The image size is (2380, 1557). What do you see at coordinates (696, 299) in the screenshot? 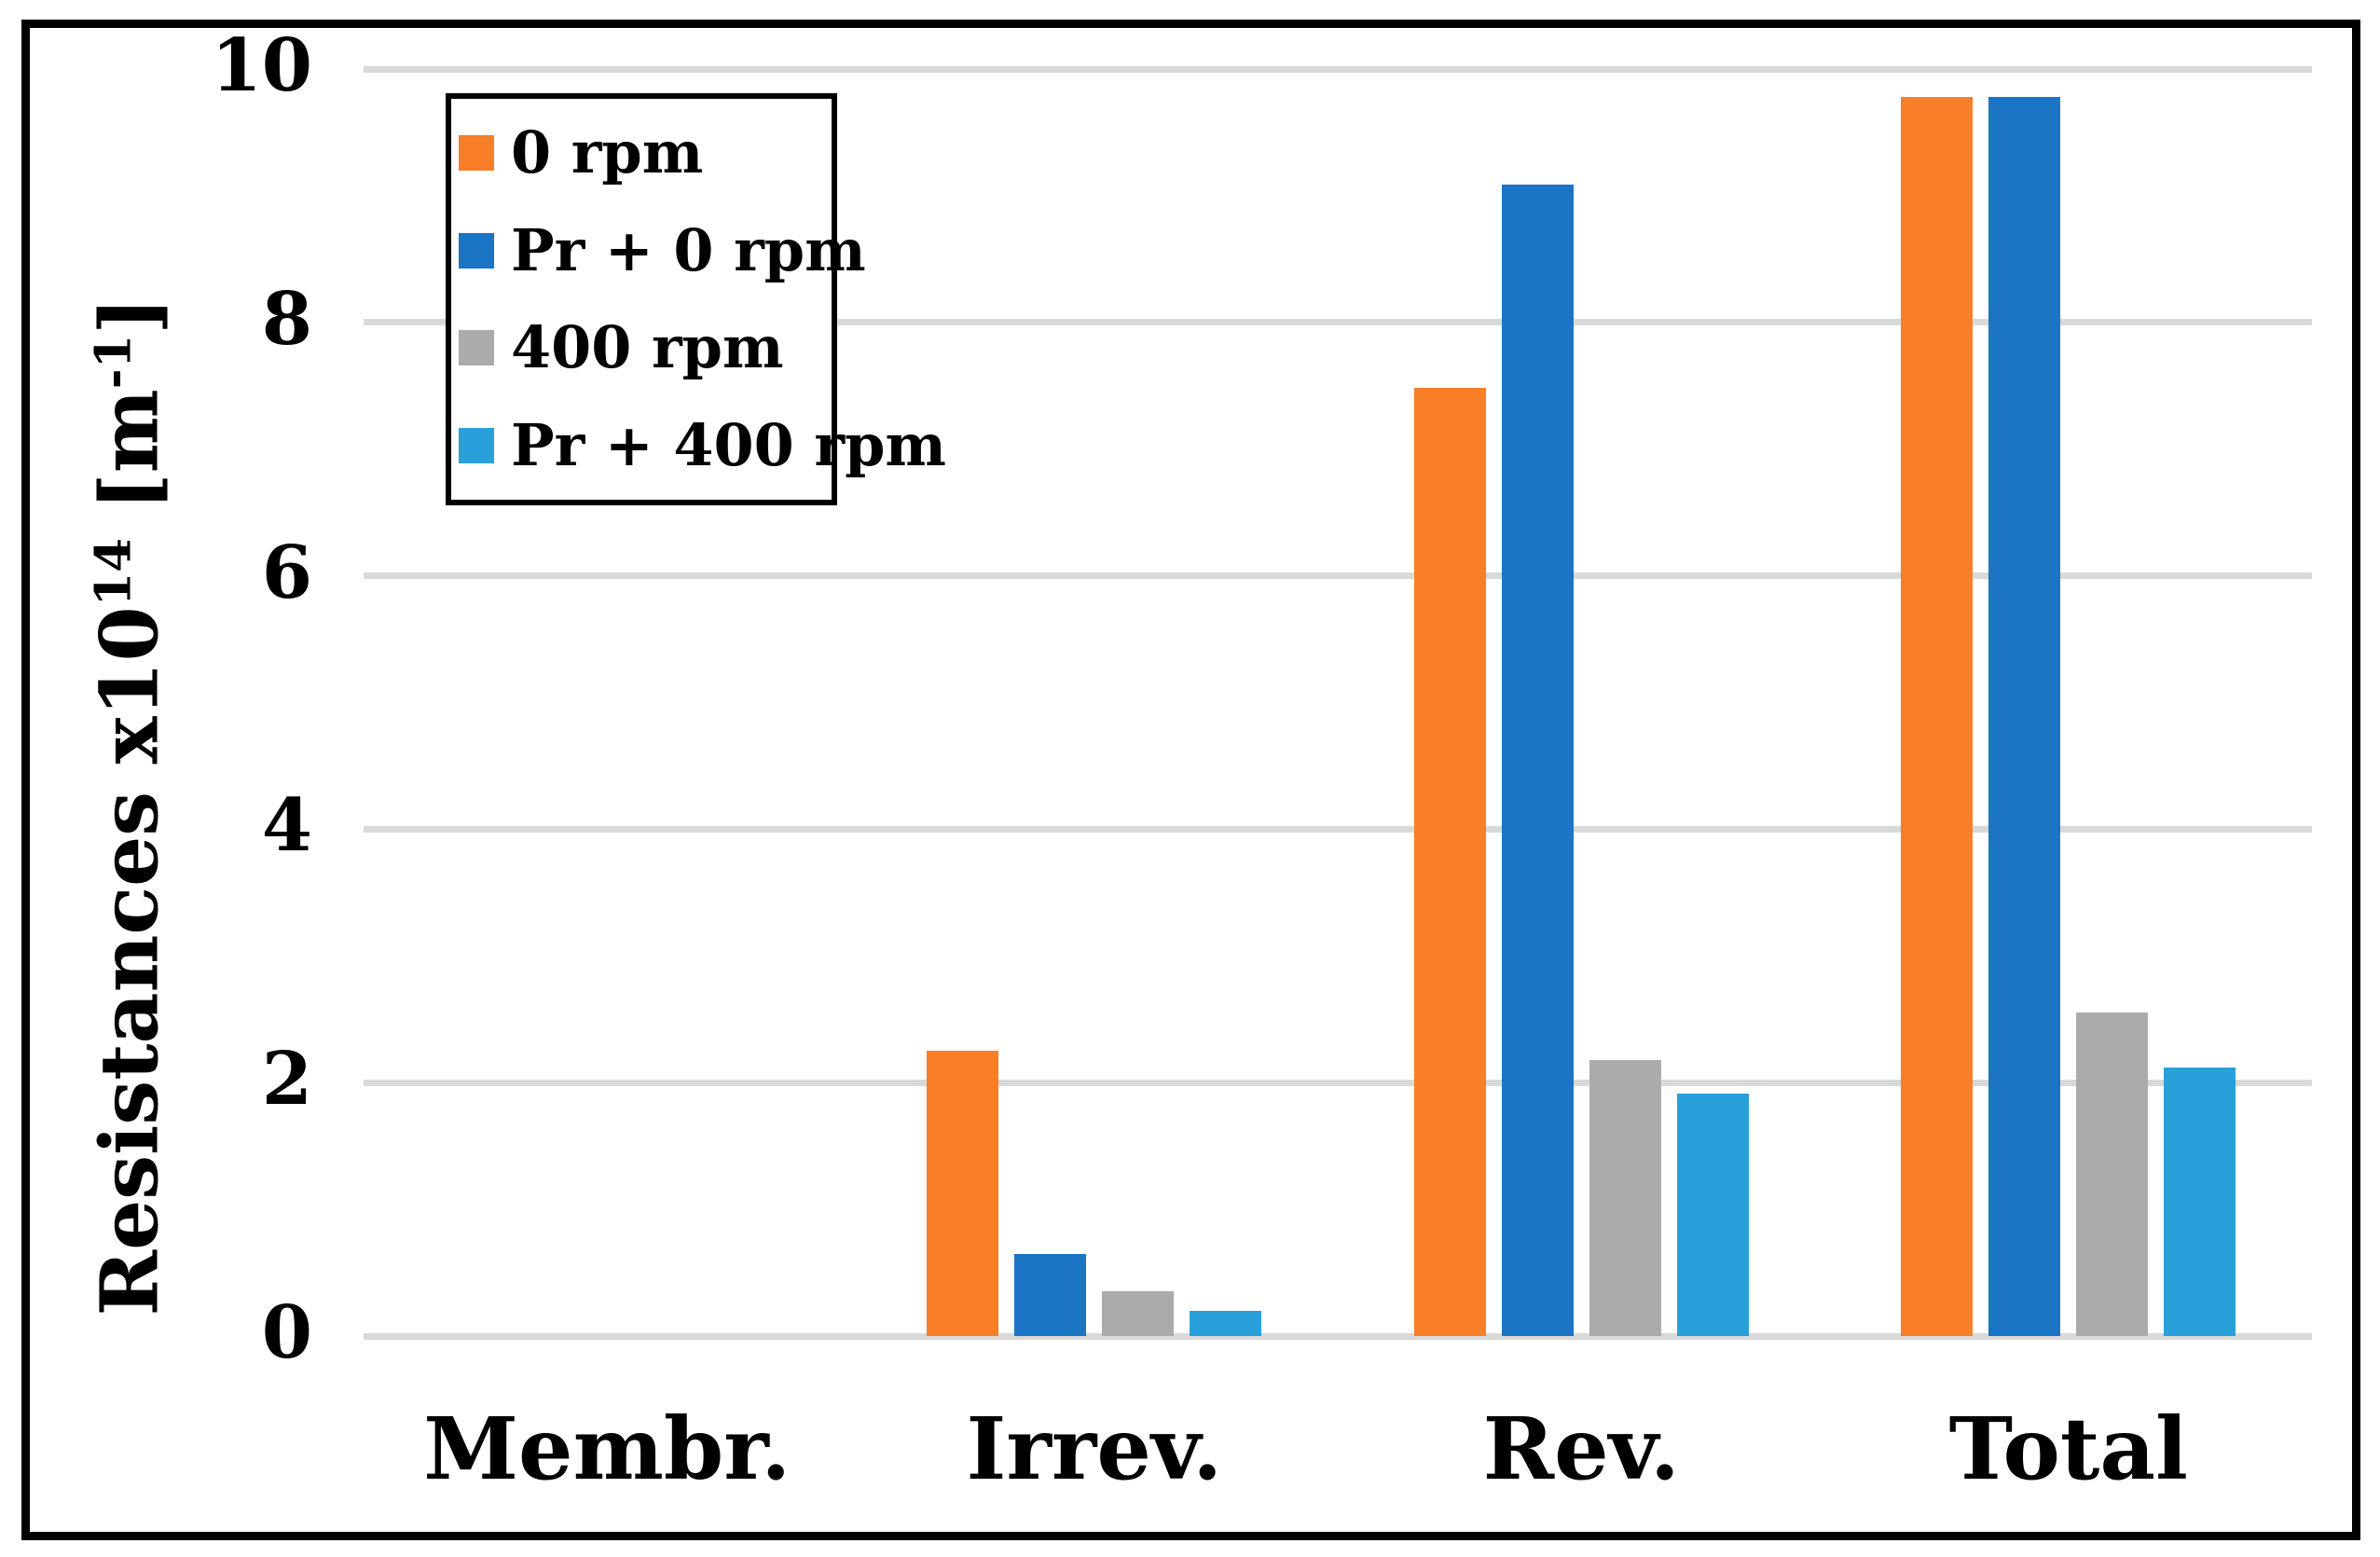
I see `legend: 0 rpm Pr + 0 rpm 400 rpm Pr + 400 rpm` at bounding box center [696, 299].